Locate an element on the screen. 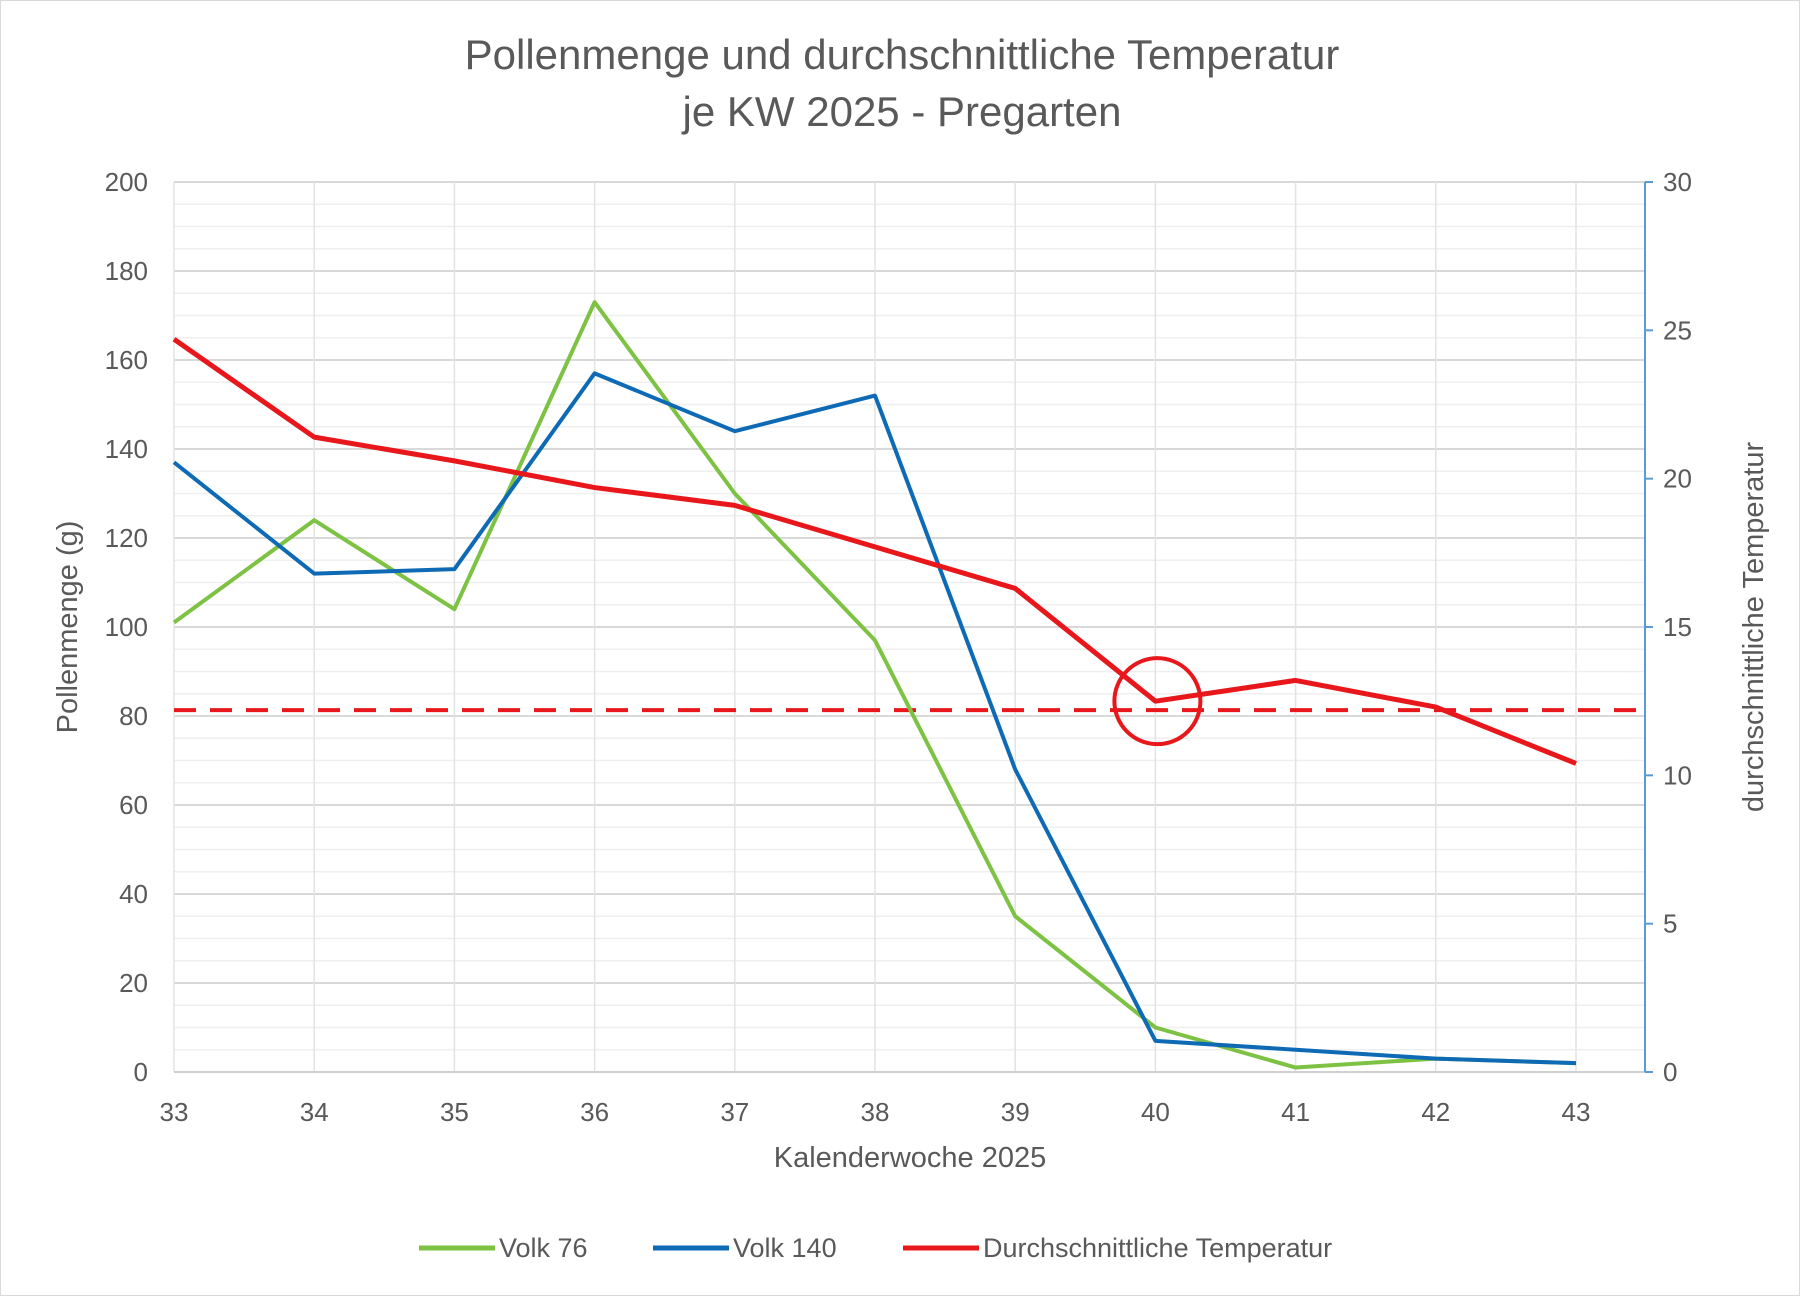 The image size is (1800, 1302). x-tick-label: 35 is located at coordinates (454, 1112).